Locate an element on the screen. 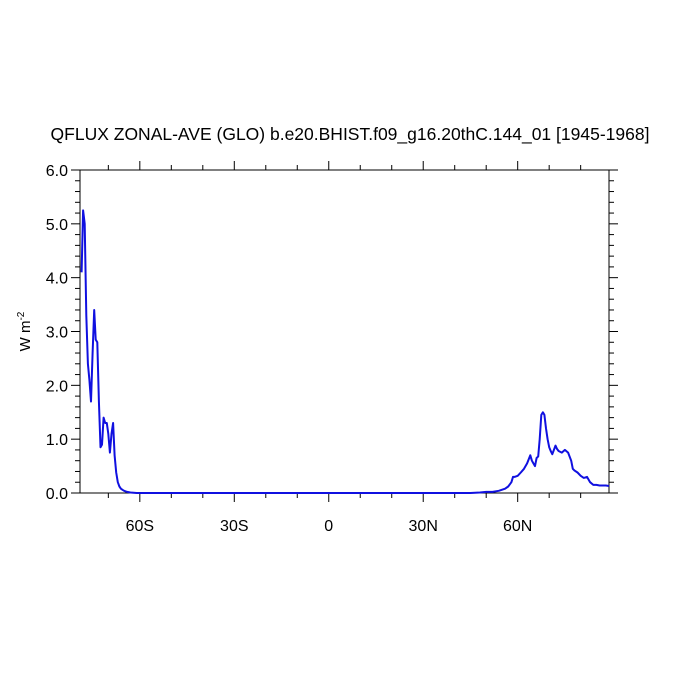  y-tick-label: 3.0 is located at coordinates (57, 333).